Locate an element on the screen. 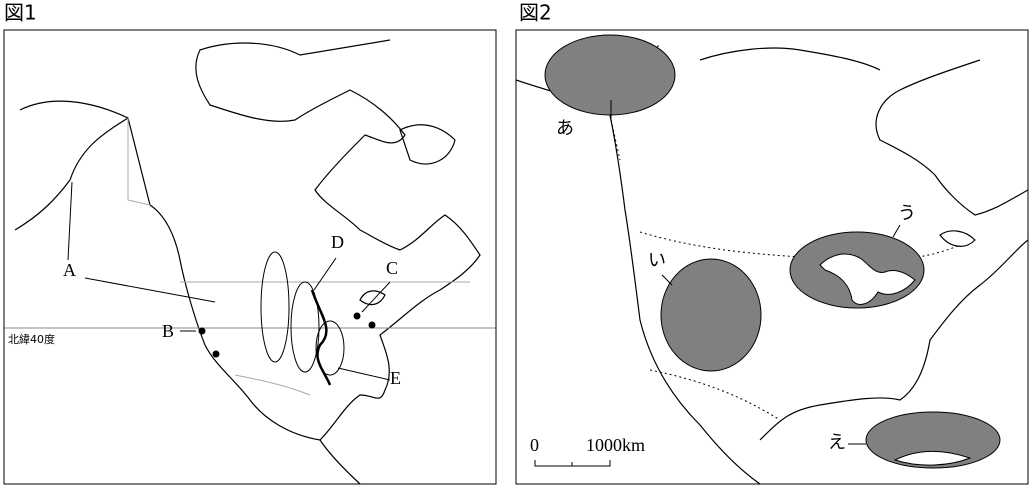  label: A is located at coordinates (69, 270).